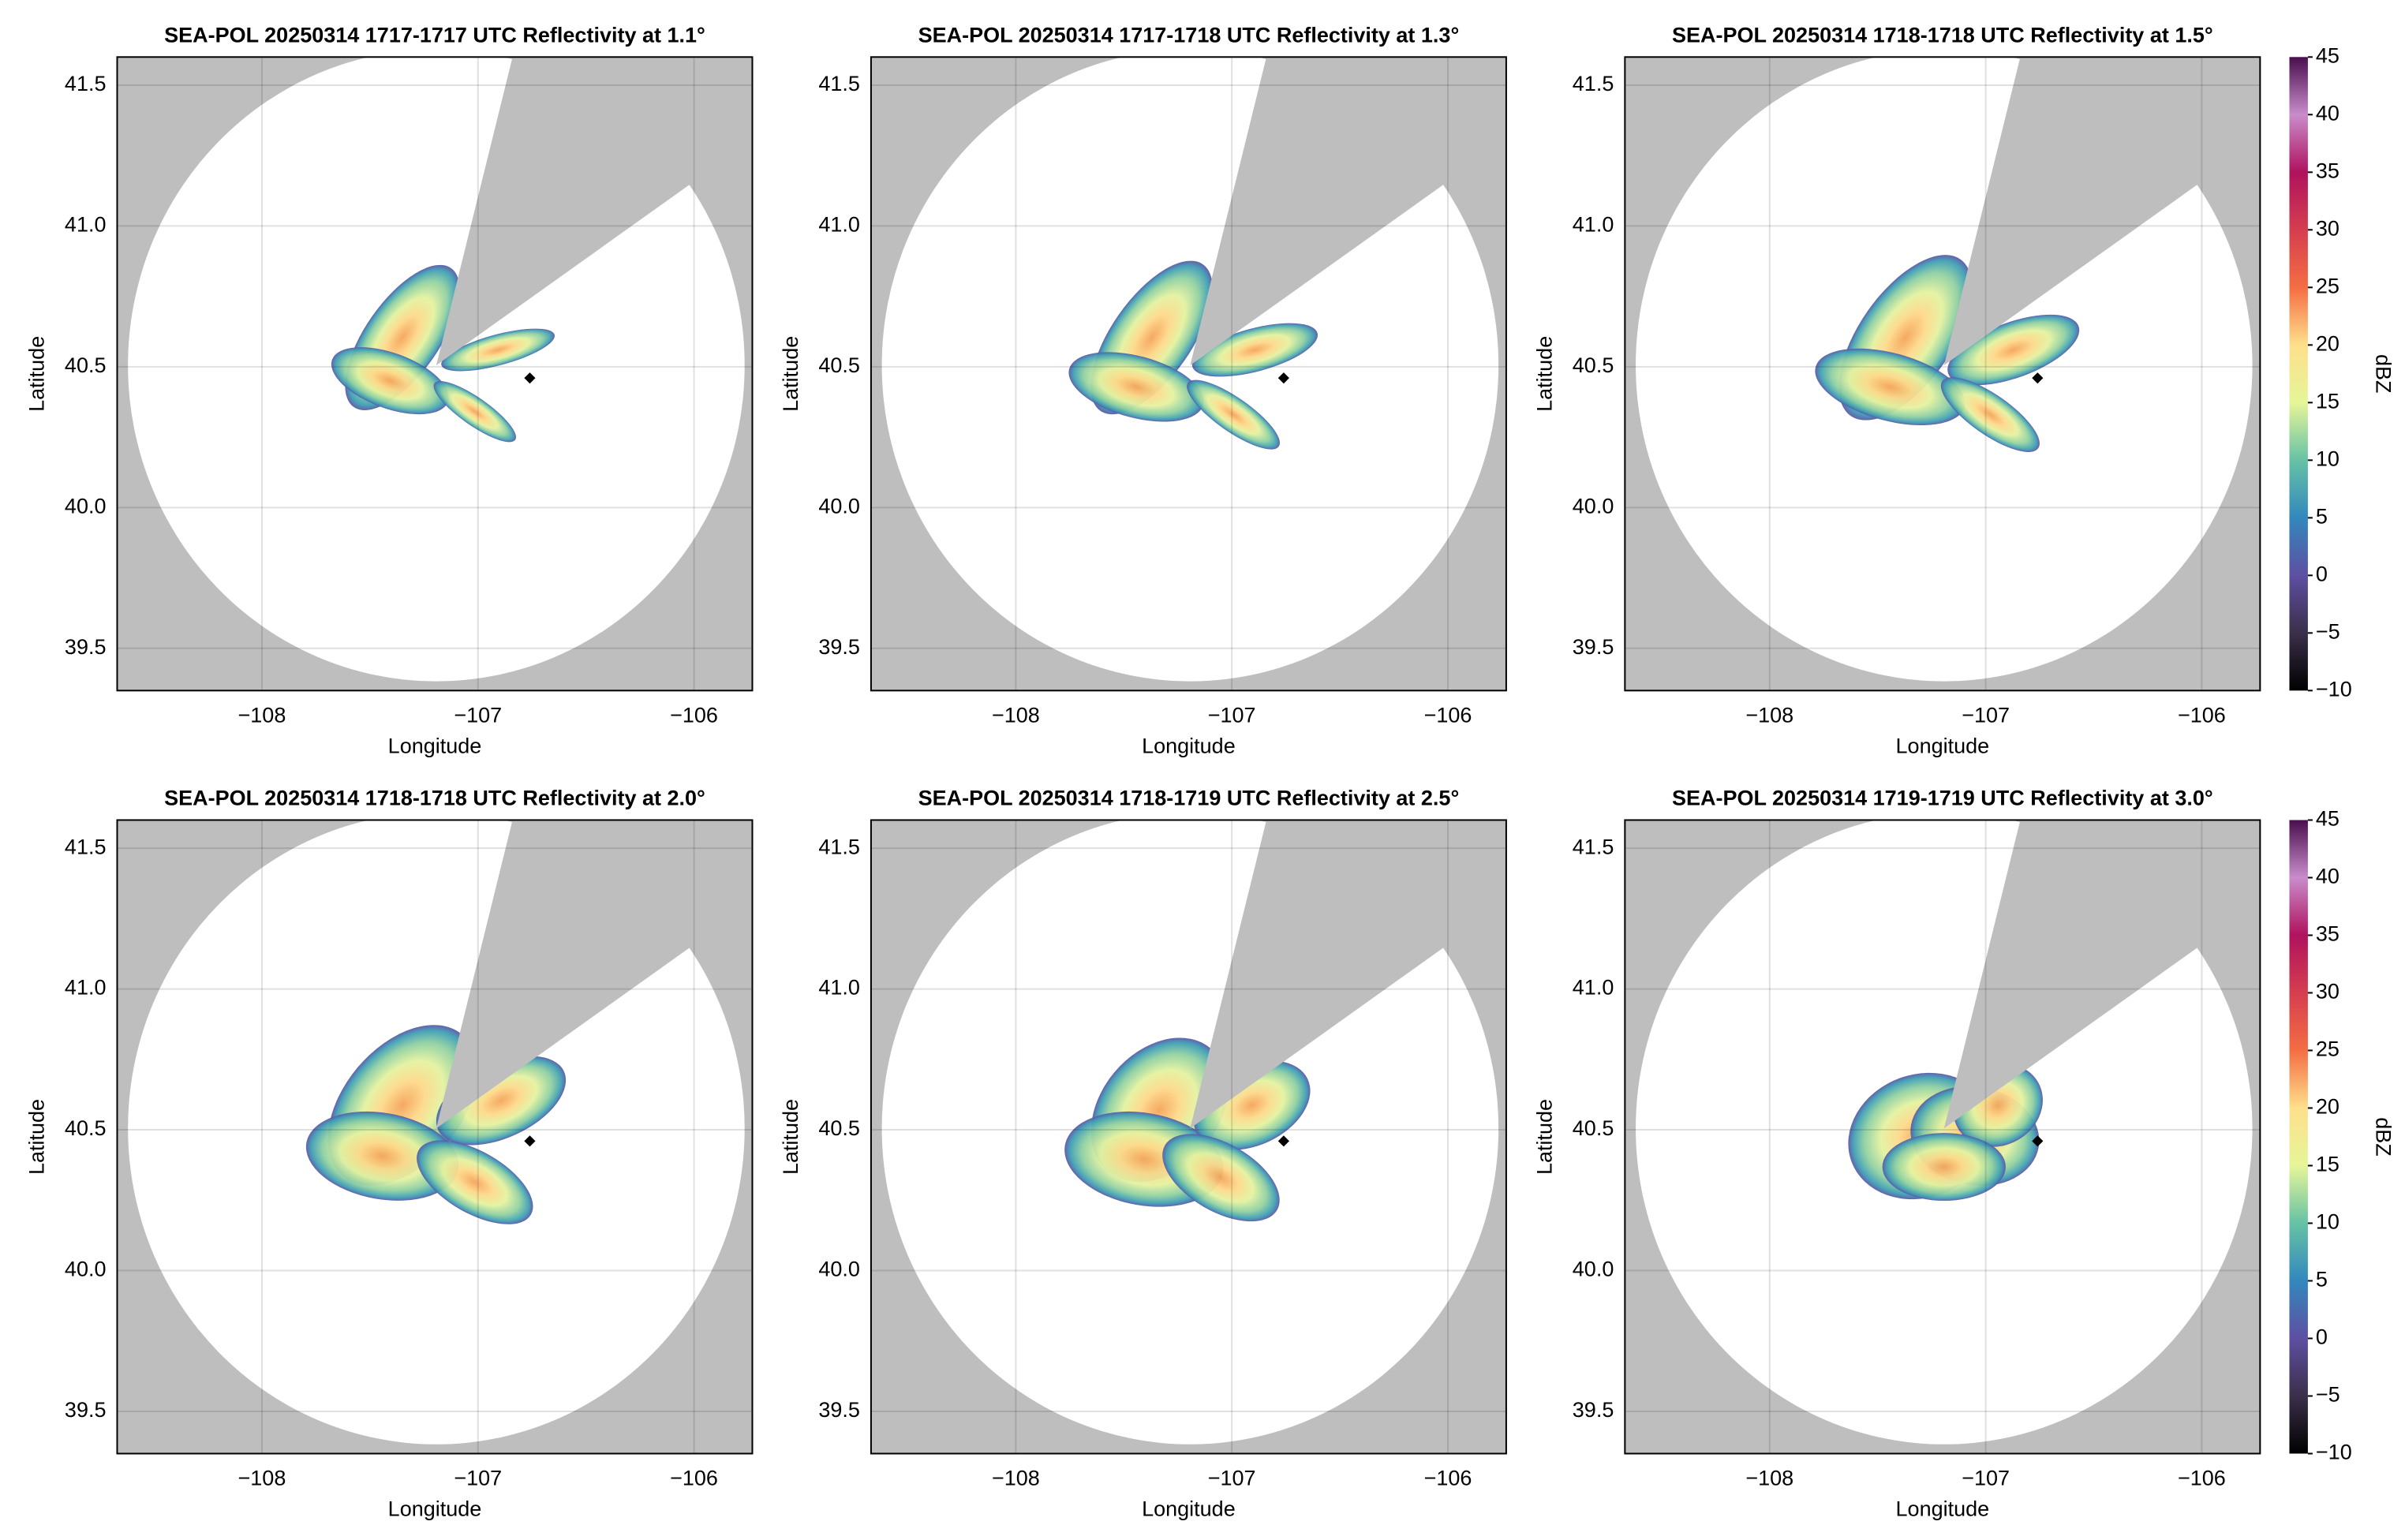  I want to click on colorbar-tick-label: 15, so click(2328, 1164).